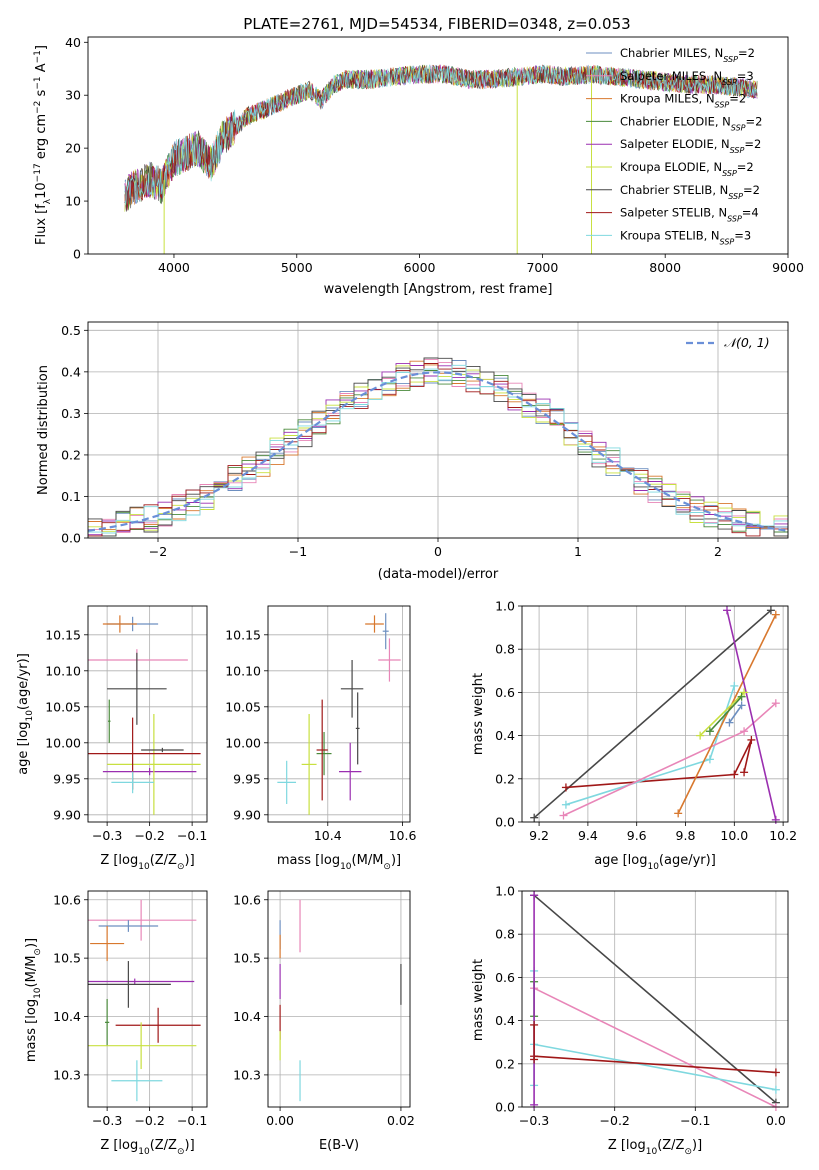 The image size is (819, 1170). Describe the element at coordinates (783, 835) in the screenshot. I see `x-tick-label: 10.2` at that location.